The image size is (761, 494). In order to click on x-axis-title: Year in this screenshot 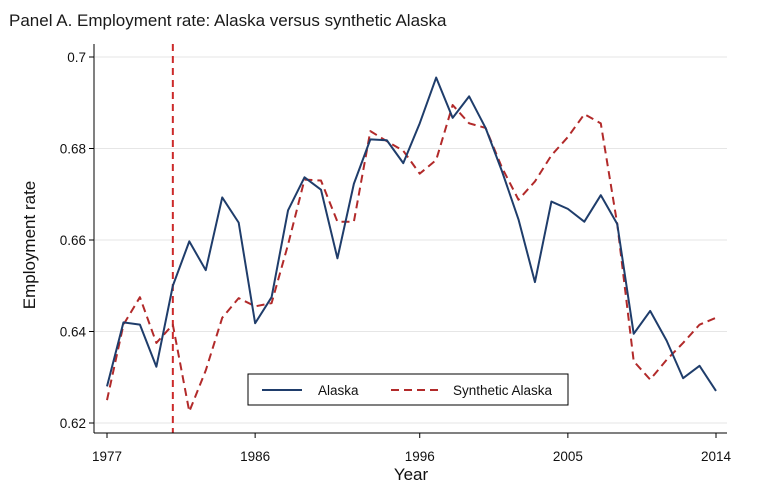, I will do `click(411, 474)`.